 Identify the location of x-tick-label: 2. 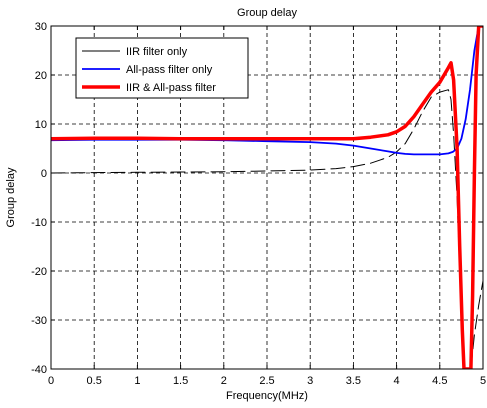
(224, 381).